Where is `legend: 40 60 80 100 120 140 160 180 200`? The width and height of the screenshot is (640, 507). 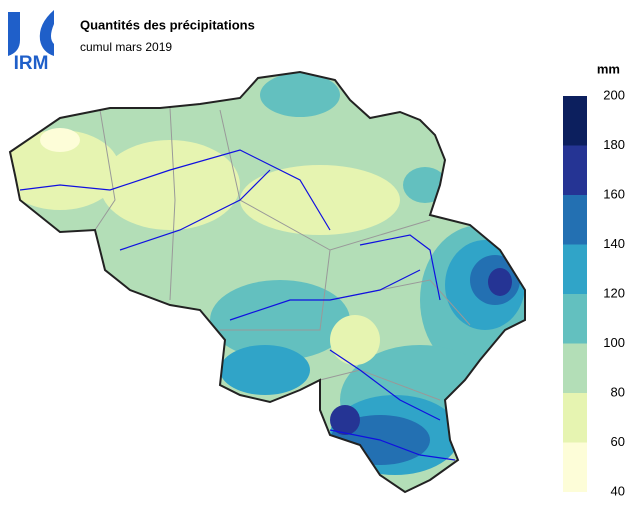 legend: 40 60 80 100 120 140 160 180 200 is located at coordinates (594, 292).